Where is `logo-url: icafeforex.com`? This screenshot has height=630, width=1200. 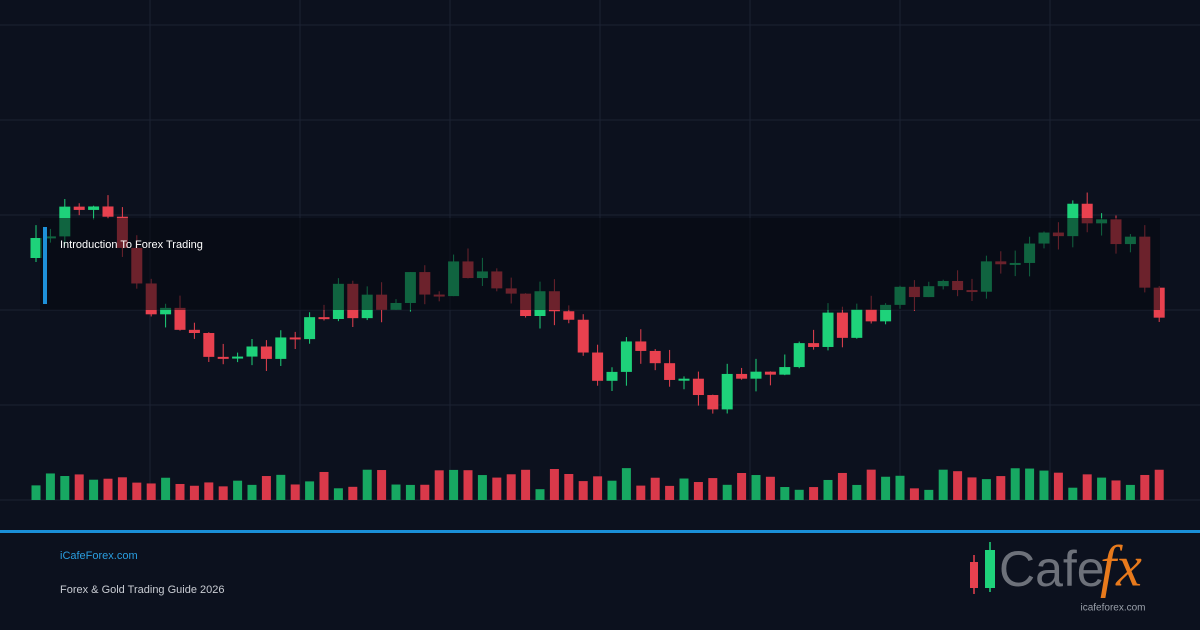
logo-url: icafeforex.com is located at coordinates (1112, 608).